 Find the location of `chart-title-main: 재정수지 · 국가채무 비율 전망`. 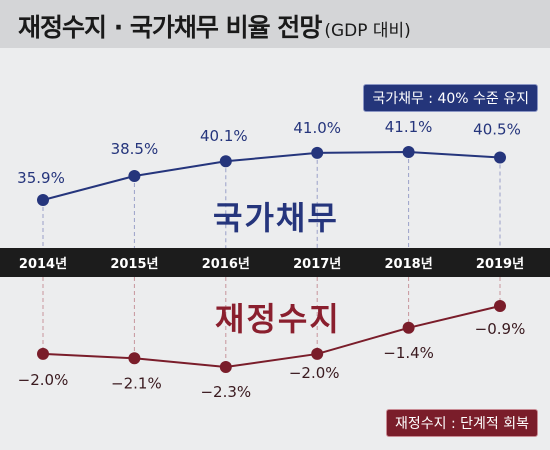

chart-title-main: 재정수지 · 국가채무 비율 전망 is located at coordinates (170, 27).